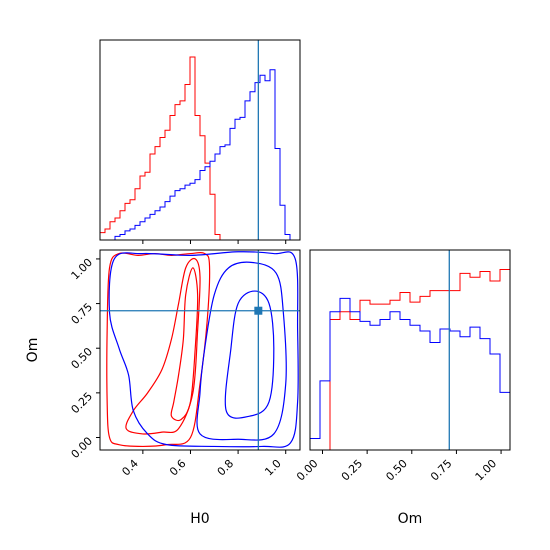 The width and height of the screenshot is (550, 550). Describe the element at coordinates (82, 269) in the screenshot. I see `joint-ytick-label-4: 1.00` at that location.